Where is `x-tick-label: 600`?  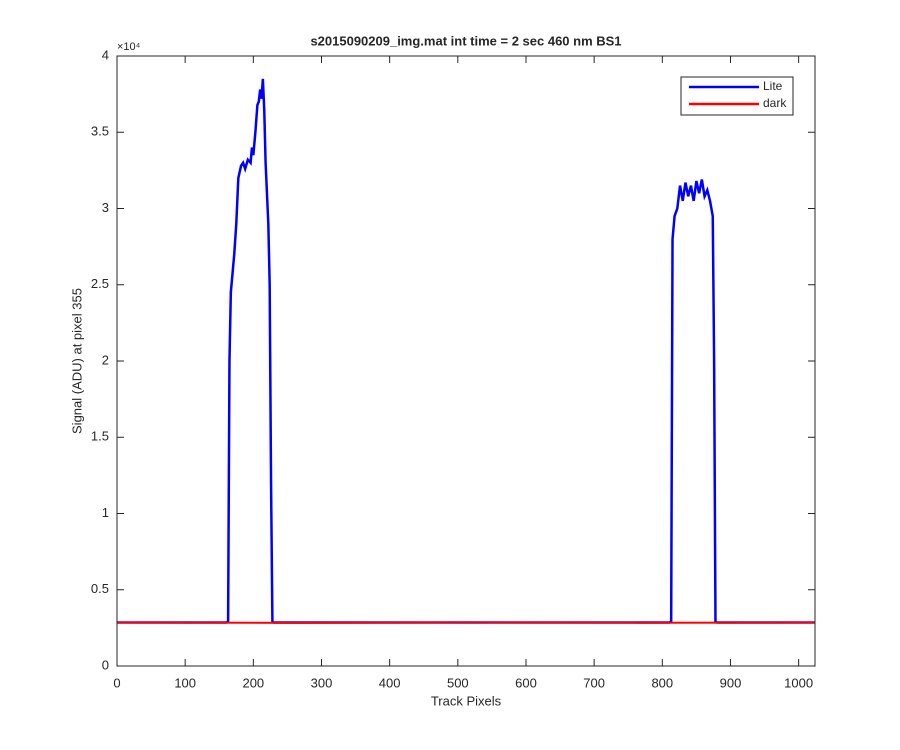
x-tick-label: 600 is located at coordinates (526, 682).